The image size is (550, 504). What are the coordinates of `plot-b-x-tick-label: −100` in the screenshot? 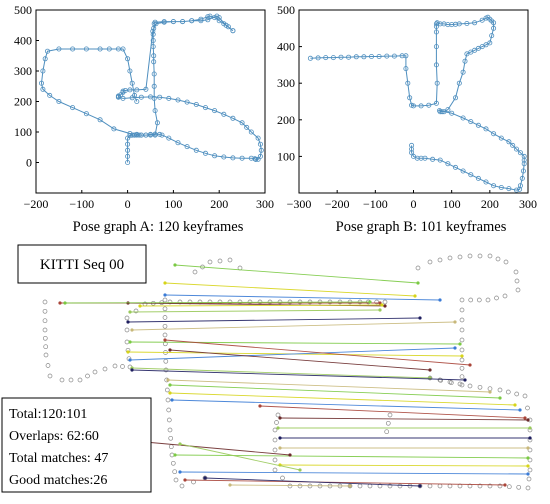 It's located at (375, 204).